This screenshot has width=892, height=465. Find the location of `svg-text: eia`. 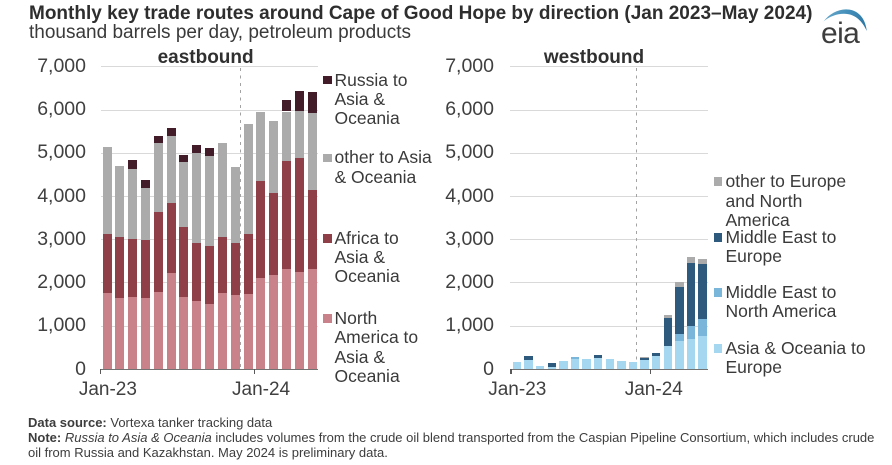

svg-text: eia is located at coordinates (840, 32).